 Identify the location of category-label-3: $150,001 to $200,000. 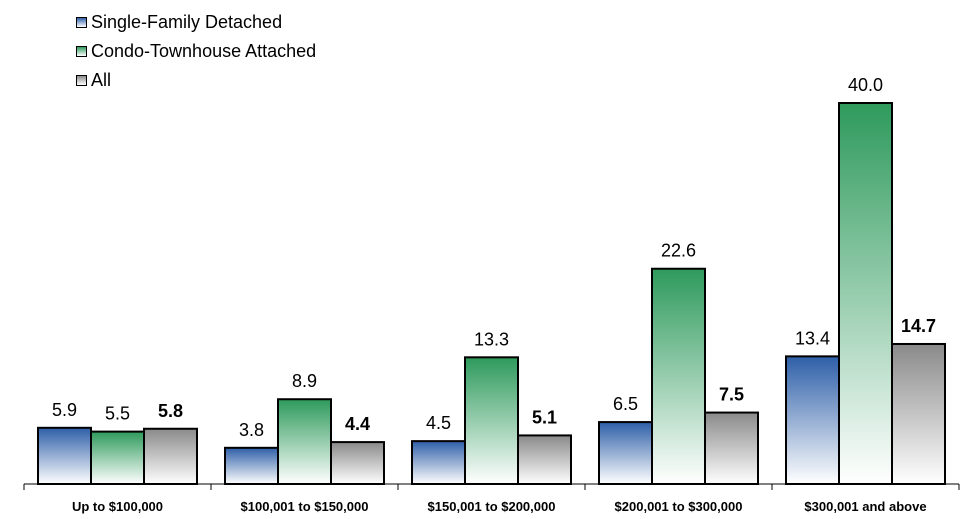
(492, 506).